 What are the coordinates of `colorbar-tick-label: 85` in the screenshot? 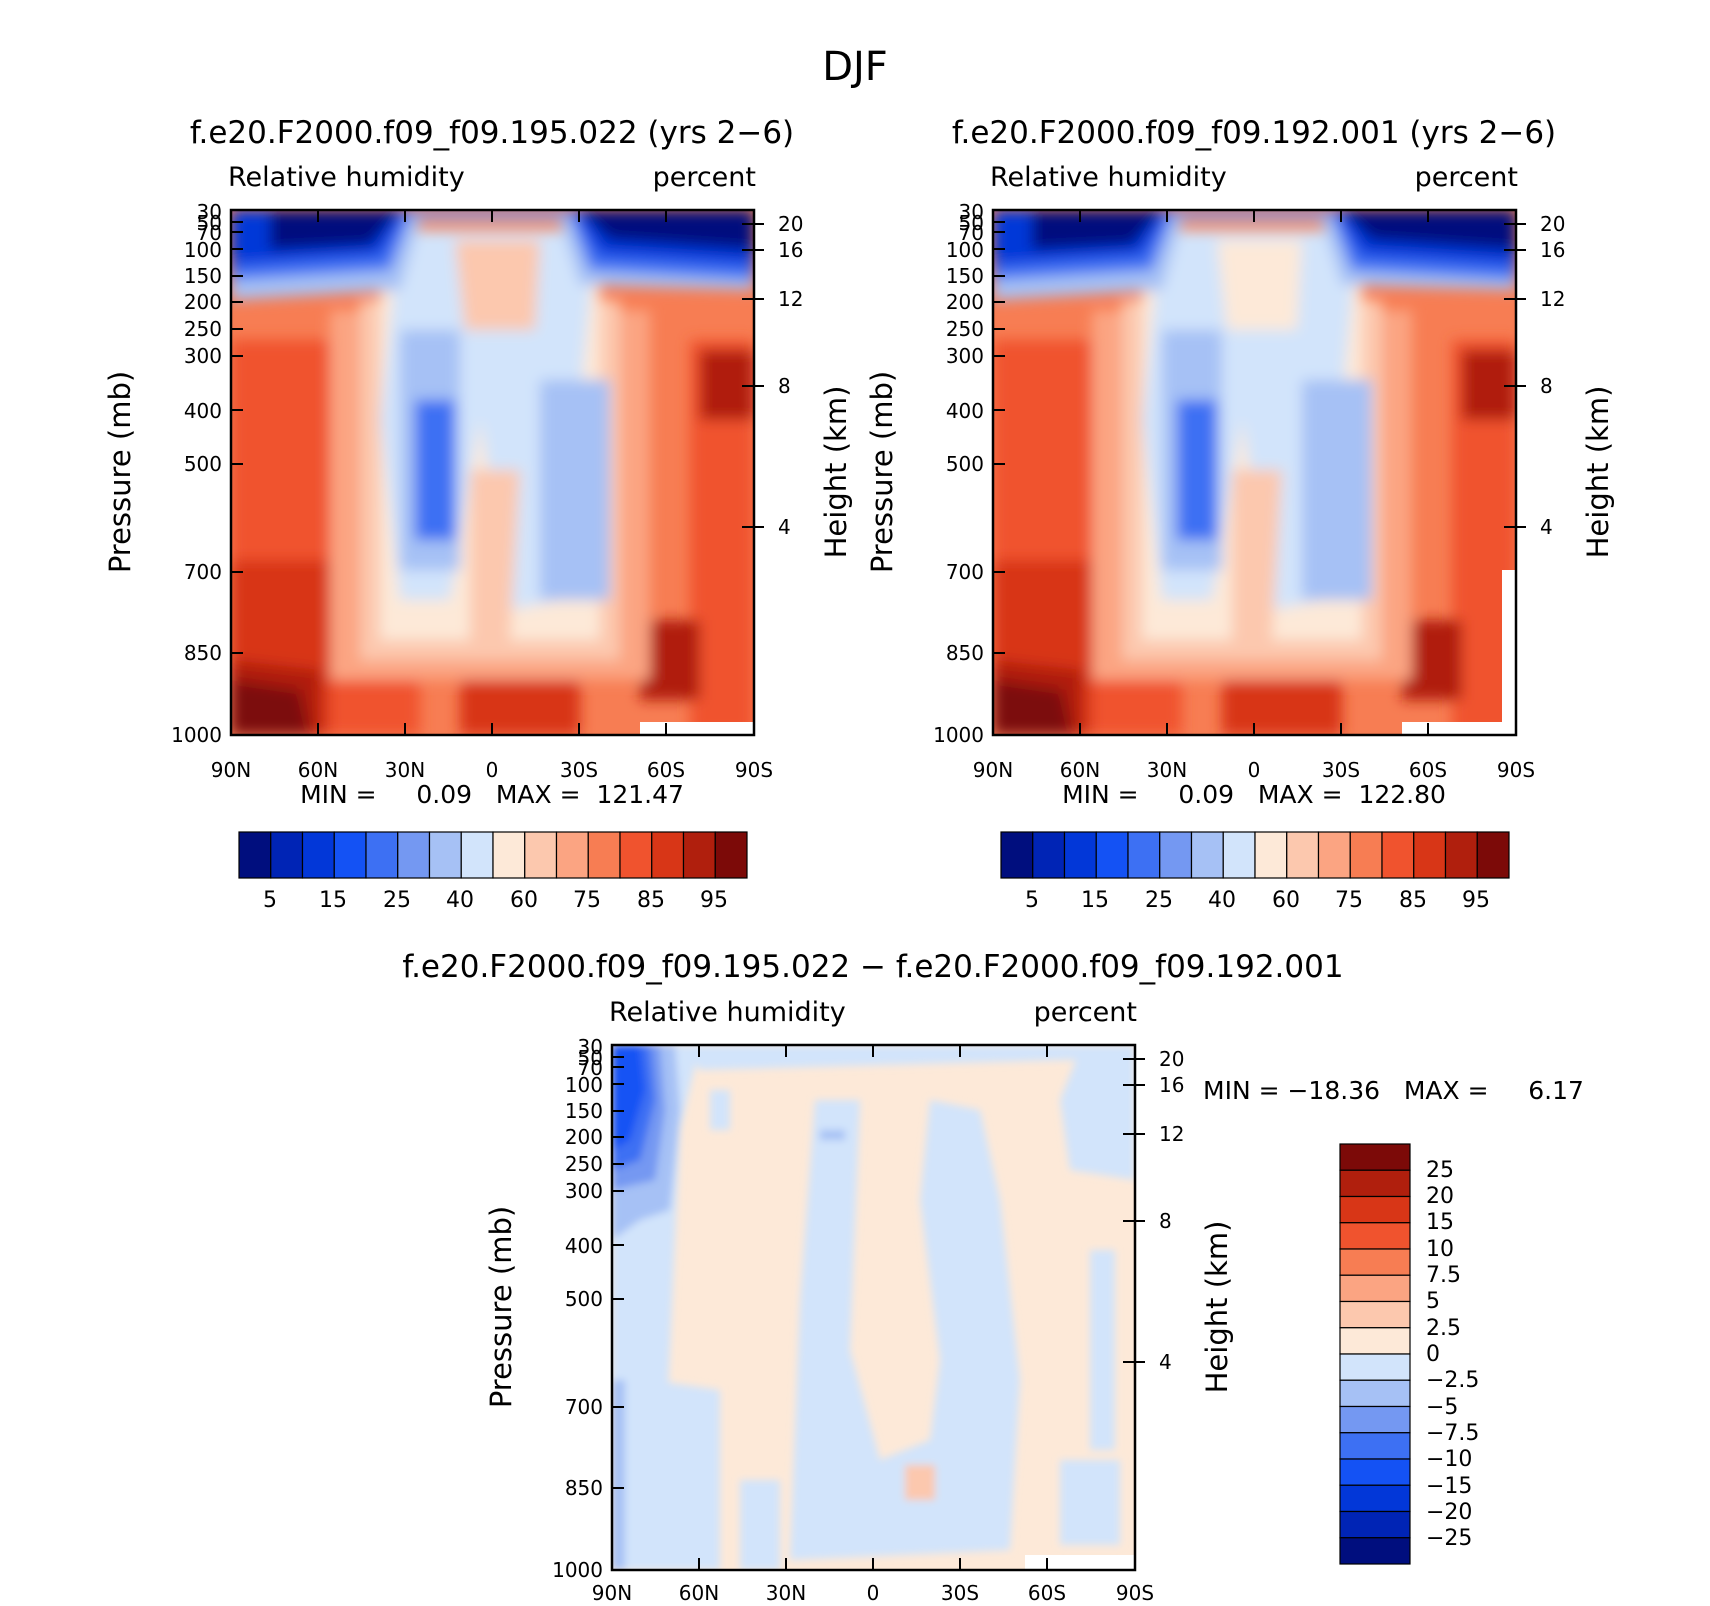 It's located at (651, 900).